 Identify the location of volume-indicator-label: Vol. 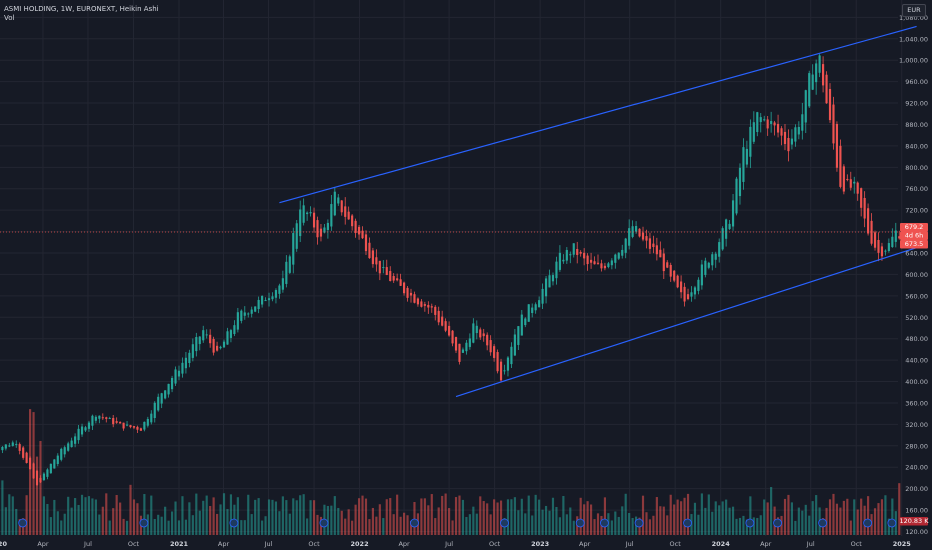
(9, 18).